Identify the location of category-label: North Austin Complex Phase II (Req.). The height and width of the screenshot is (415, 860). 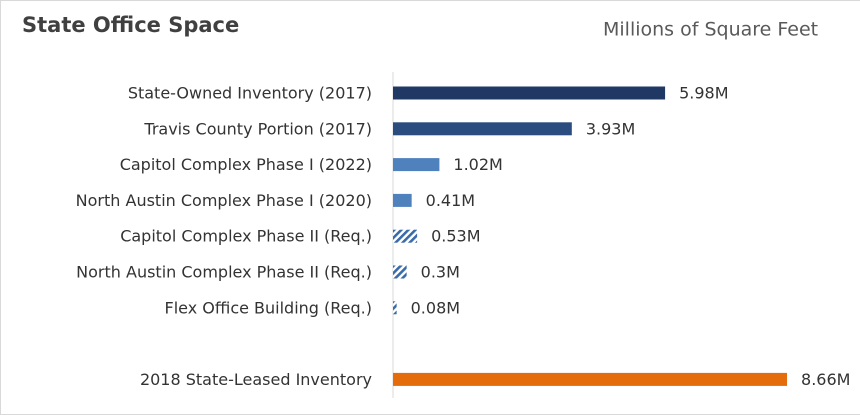
(224, 272).